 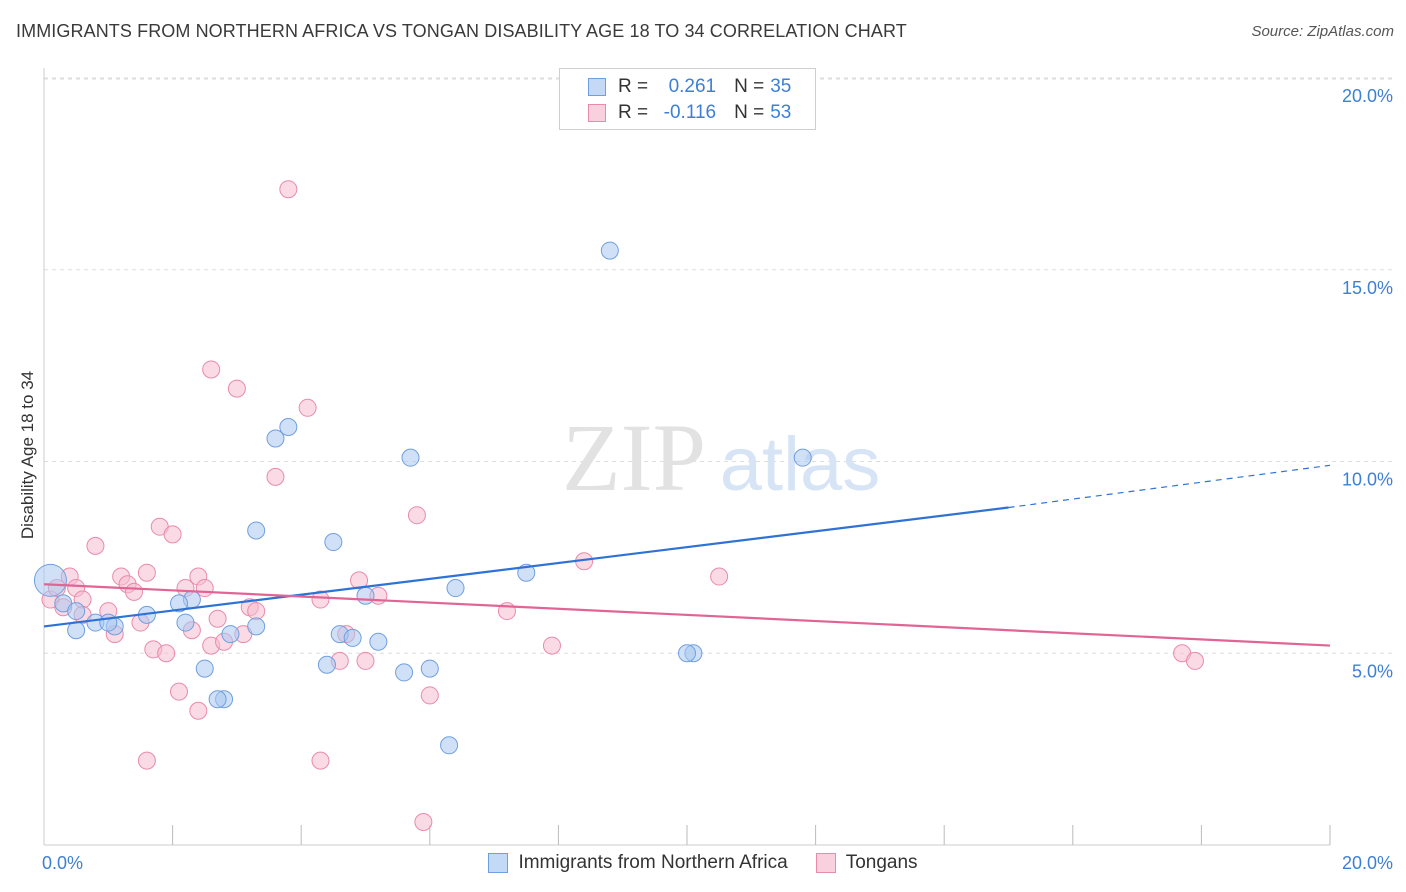 I want to click on series-label: Immigrants from Northern Africa, so click(x=653, y=862).